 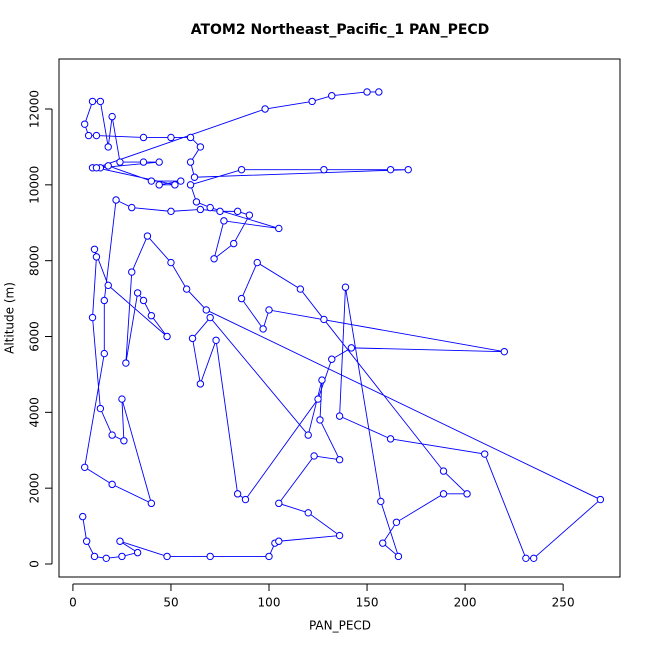 What do you see at coordinates (35, 185) in the screenshot?
I see `y-tick-label: 10000` at bounding box center [35, 185].